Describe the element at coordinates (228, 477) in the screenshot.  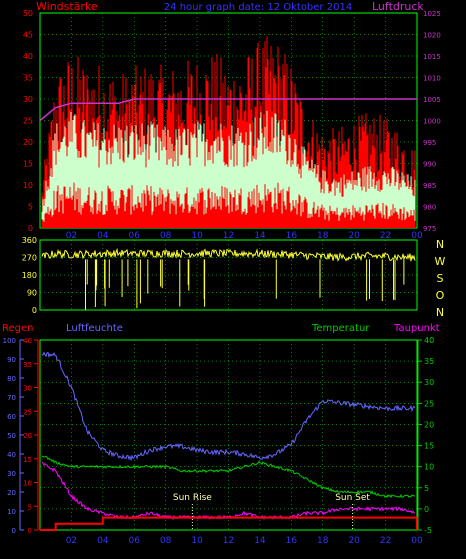
I see `temperature-series` at that location.